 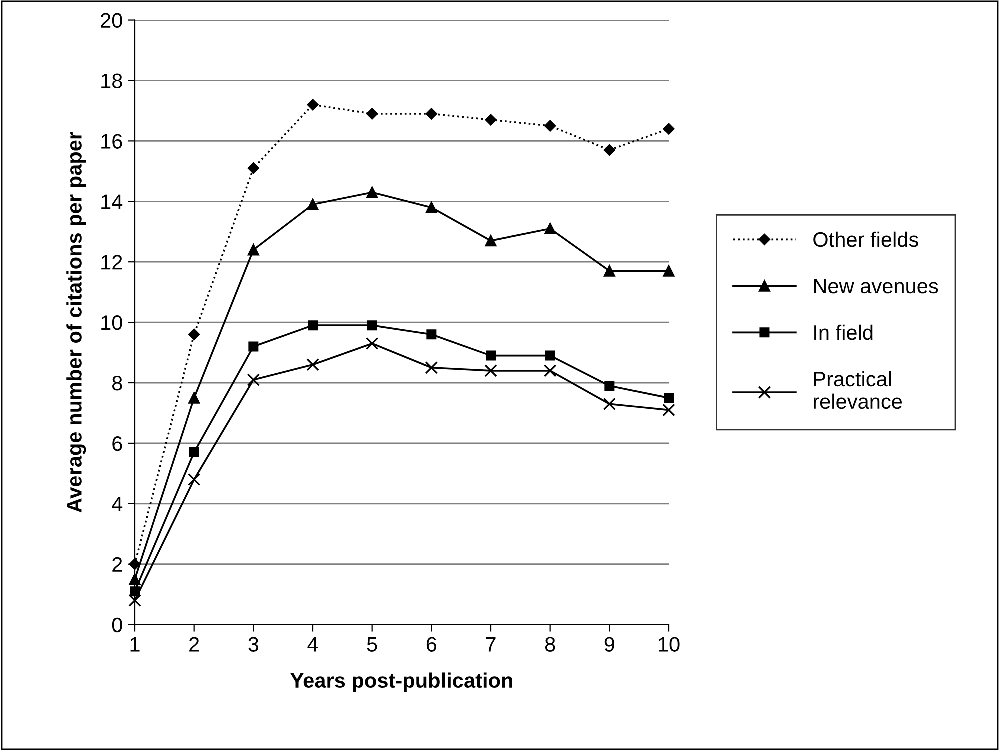 What do you see at coordinates (117, 504) in the screenshot?
I see `y-tick-label: 4` at bounding box center [117, 504].